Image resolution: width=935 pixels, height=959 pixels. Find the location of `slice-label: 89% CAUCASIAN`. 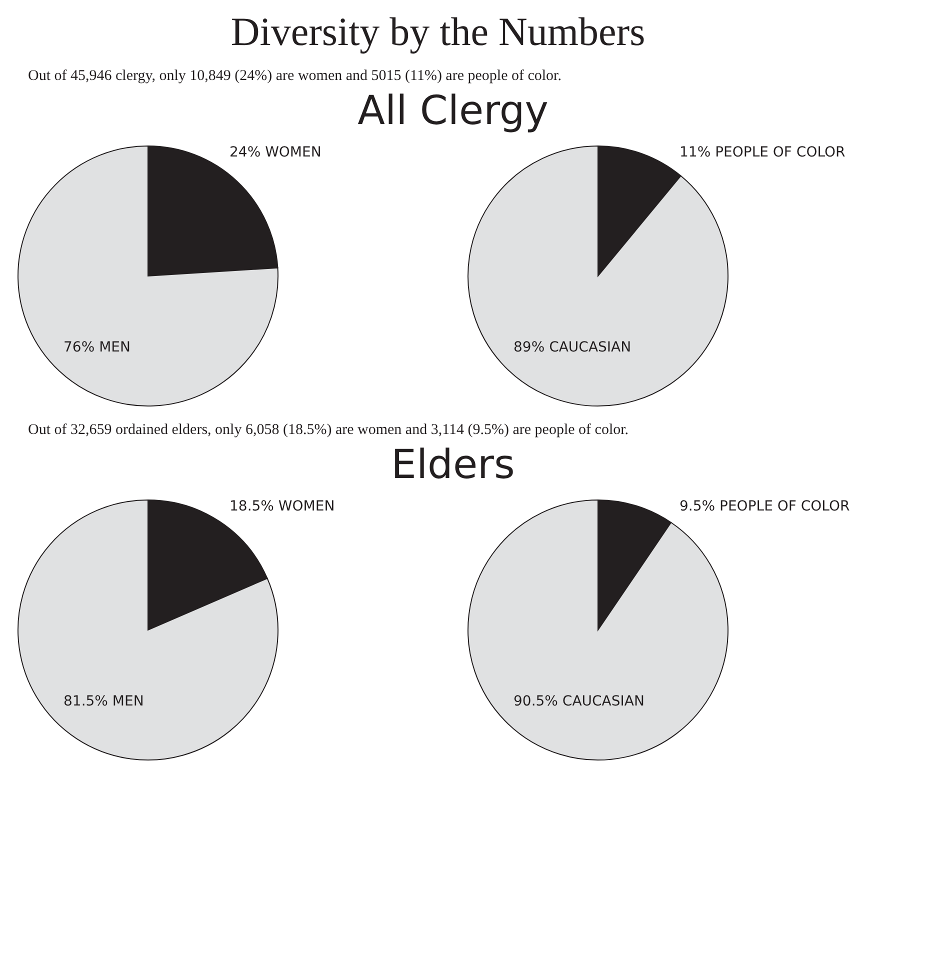

slice-label: 89% CAUCASIAN is located at coordinates (573, 348).